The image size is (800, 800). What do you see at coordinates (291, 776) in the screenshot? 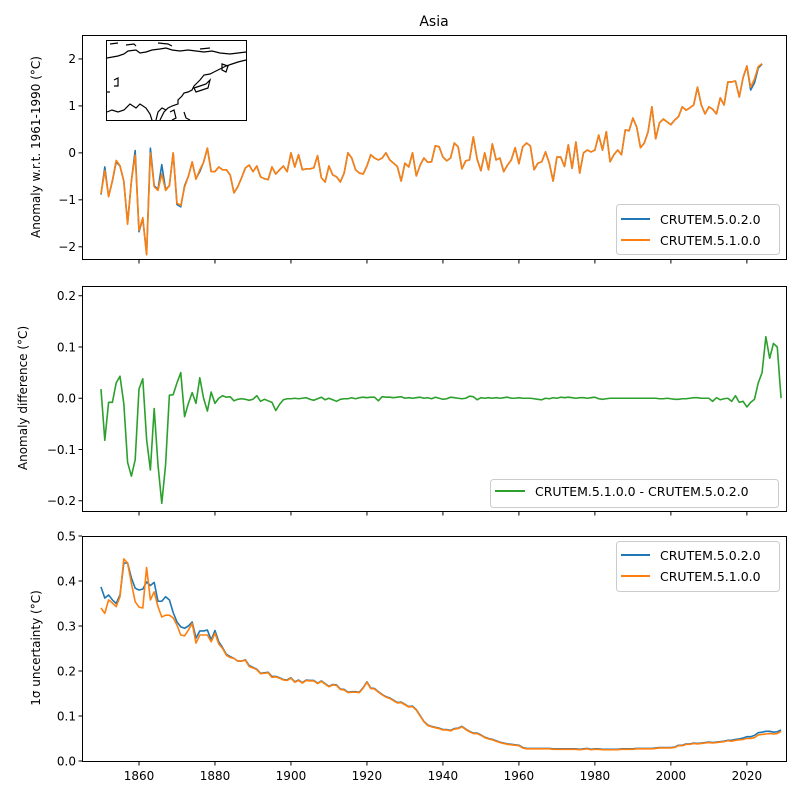
I see `x-tick-label: 1900` at bounding box center [291, 776].